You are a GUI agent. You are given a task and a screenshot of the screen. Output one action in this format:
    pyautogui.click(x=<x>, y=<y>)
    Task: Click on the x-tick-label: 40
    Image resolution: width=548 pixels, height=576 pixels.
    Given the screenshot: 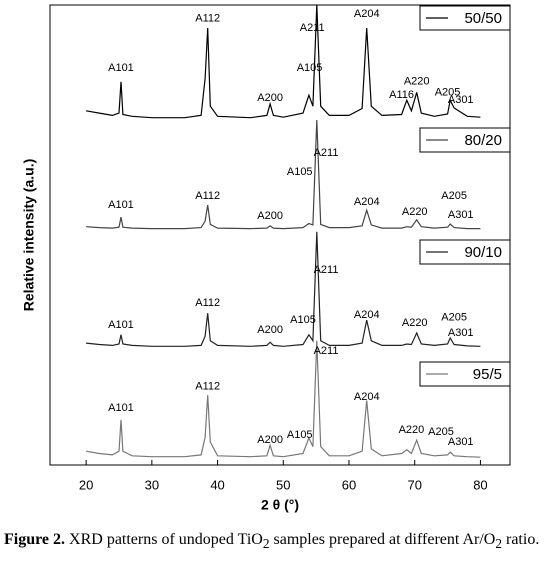 What is the action you would take?
    pyautogui.click(x=217, y=484)
    